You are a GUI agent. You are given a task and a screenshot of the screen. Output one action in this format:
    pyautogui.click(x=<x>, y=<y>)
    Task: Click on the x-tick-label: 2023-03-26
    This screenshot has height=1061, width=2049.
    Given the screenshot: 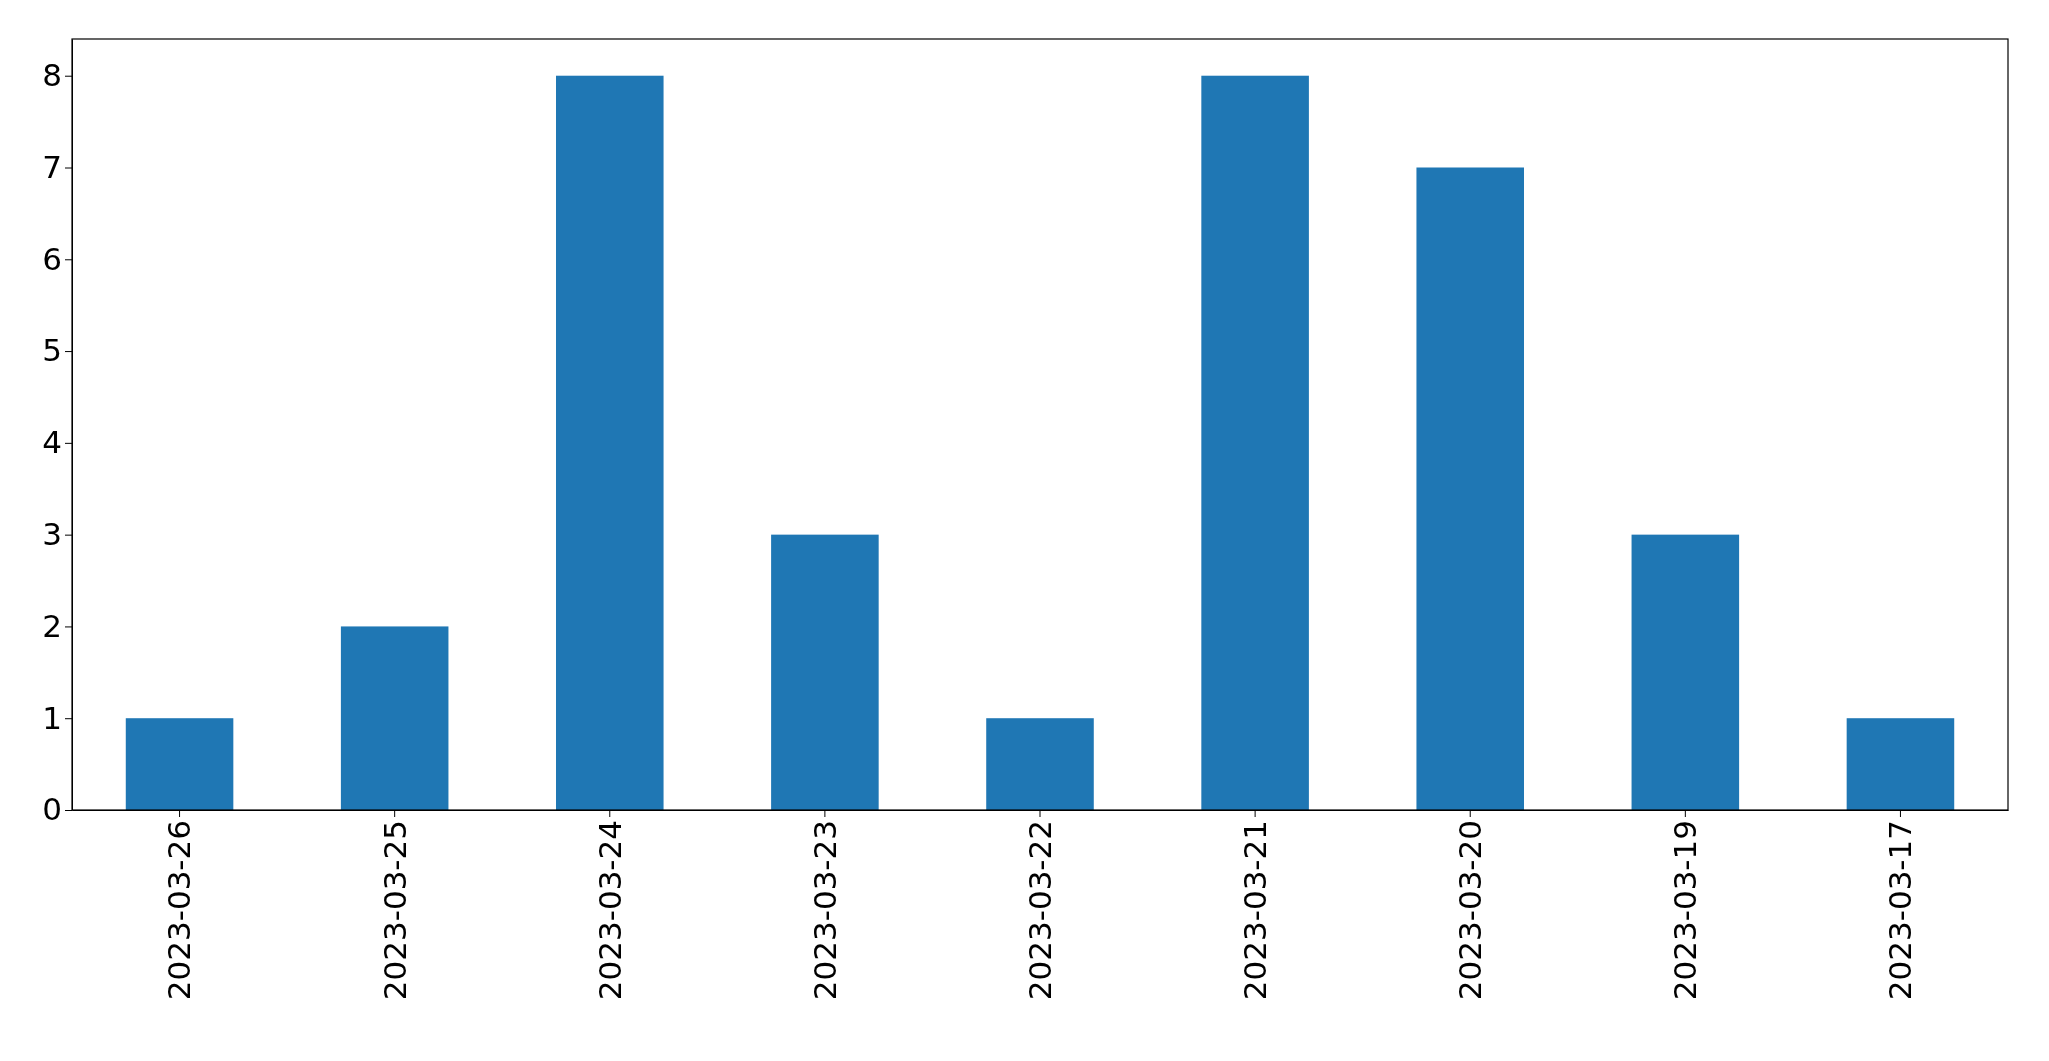 What is the action you would take?
    pyautogui.click(x=179, y=910)
    